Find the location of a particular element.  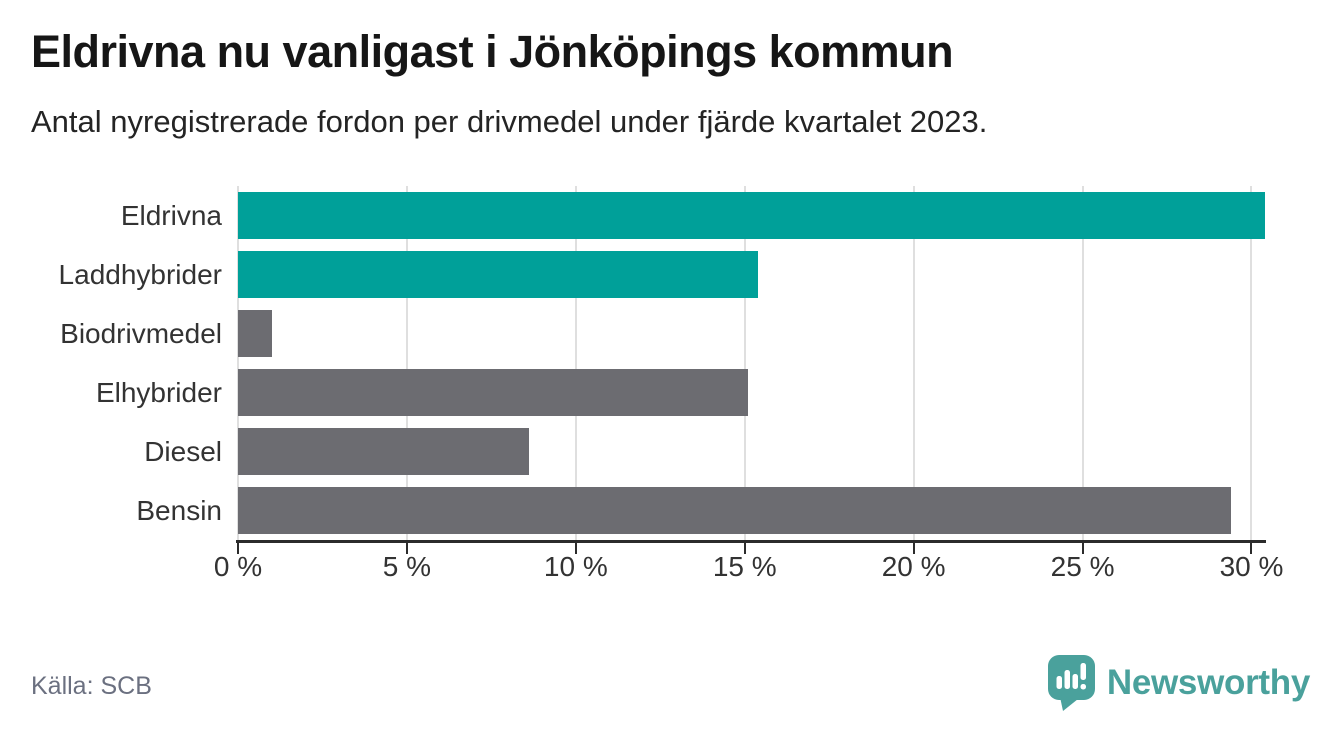

newsworthy-wordmark: Newsworthy is located at coordinates (1208, 682).